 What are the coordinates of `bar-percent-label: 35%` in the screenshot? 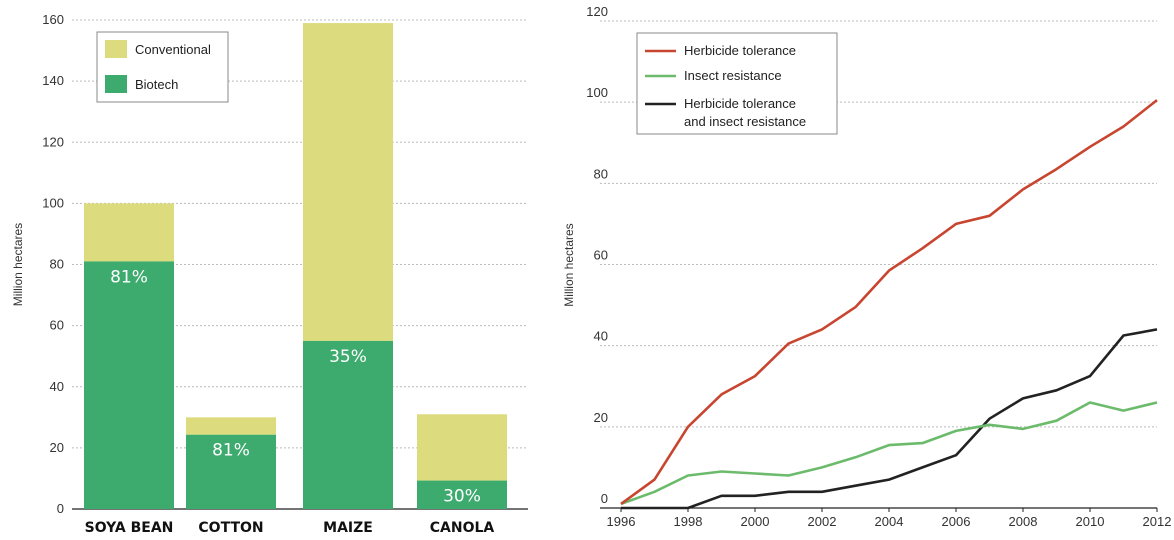 It's located at (348, 357).